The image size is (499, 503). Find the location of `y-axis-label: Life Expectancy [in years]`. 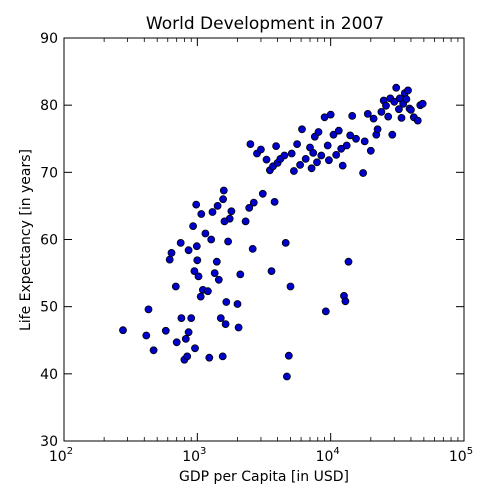

y-axis-label: Life Expectancy [in years] is located at coordinates (26, 240).